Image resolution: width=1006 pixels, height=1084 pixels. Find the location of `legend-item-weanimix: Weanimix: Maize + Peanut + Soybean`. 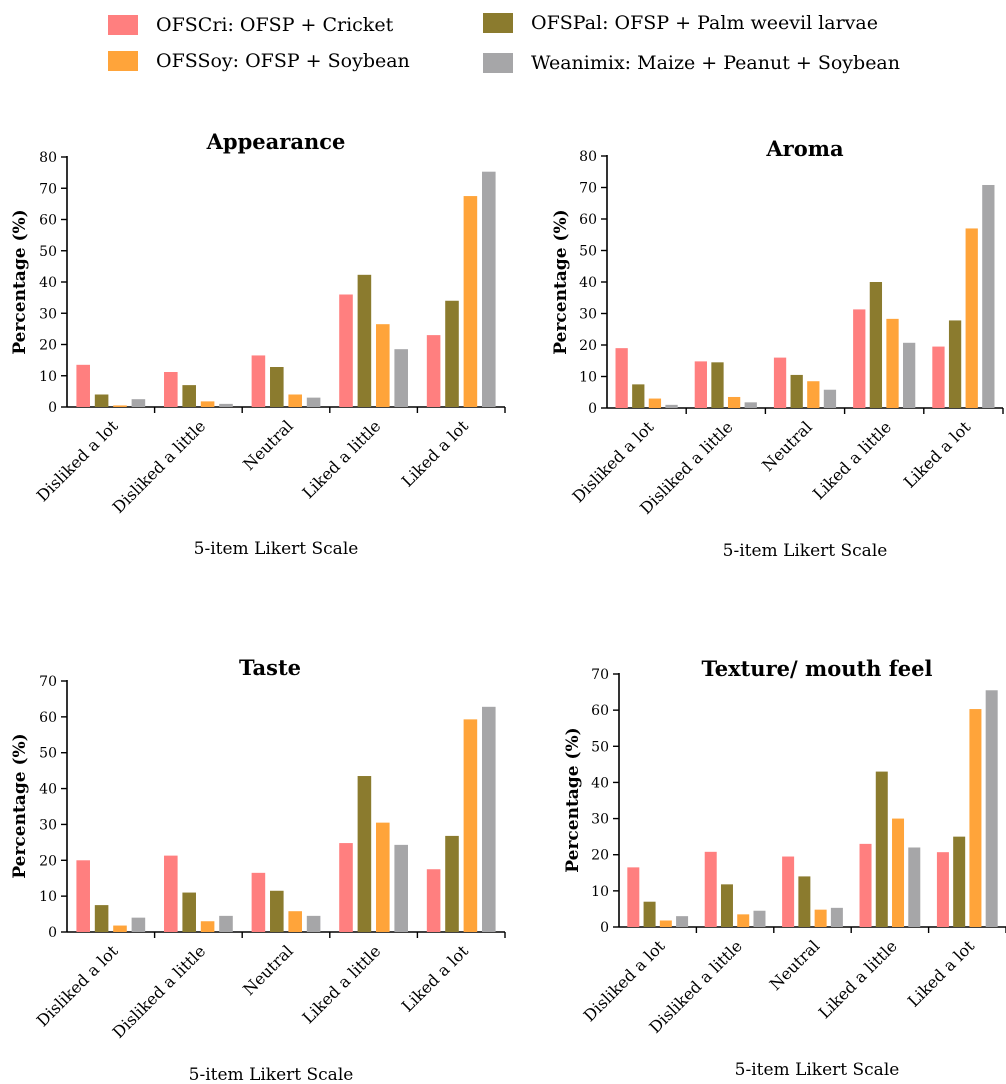

legend-item-weanimix: Weanimix: Maize + Peanut + Soybean is located at coordinates (691, 63).